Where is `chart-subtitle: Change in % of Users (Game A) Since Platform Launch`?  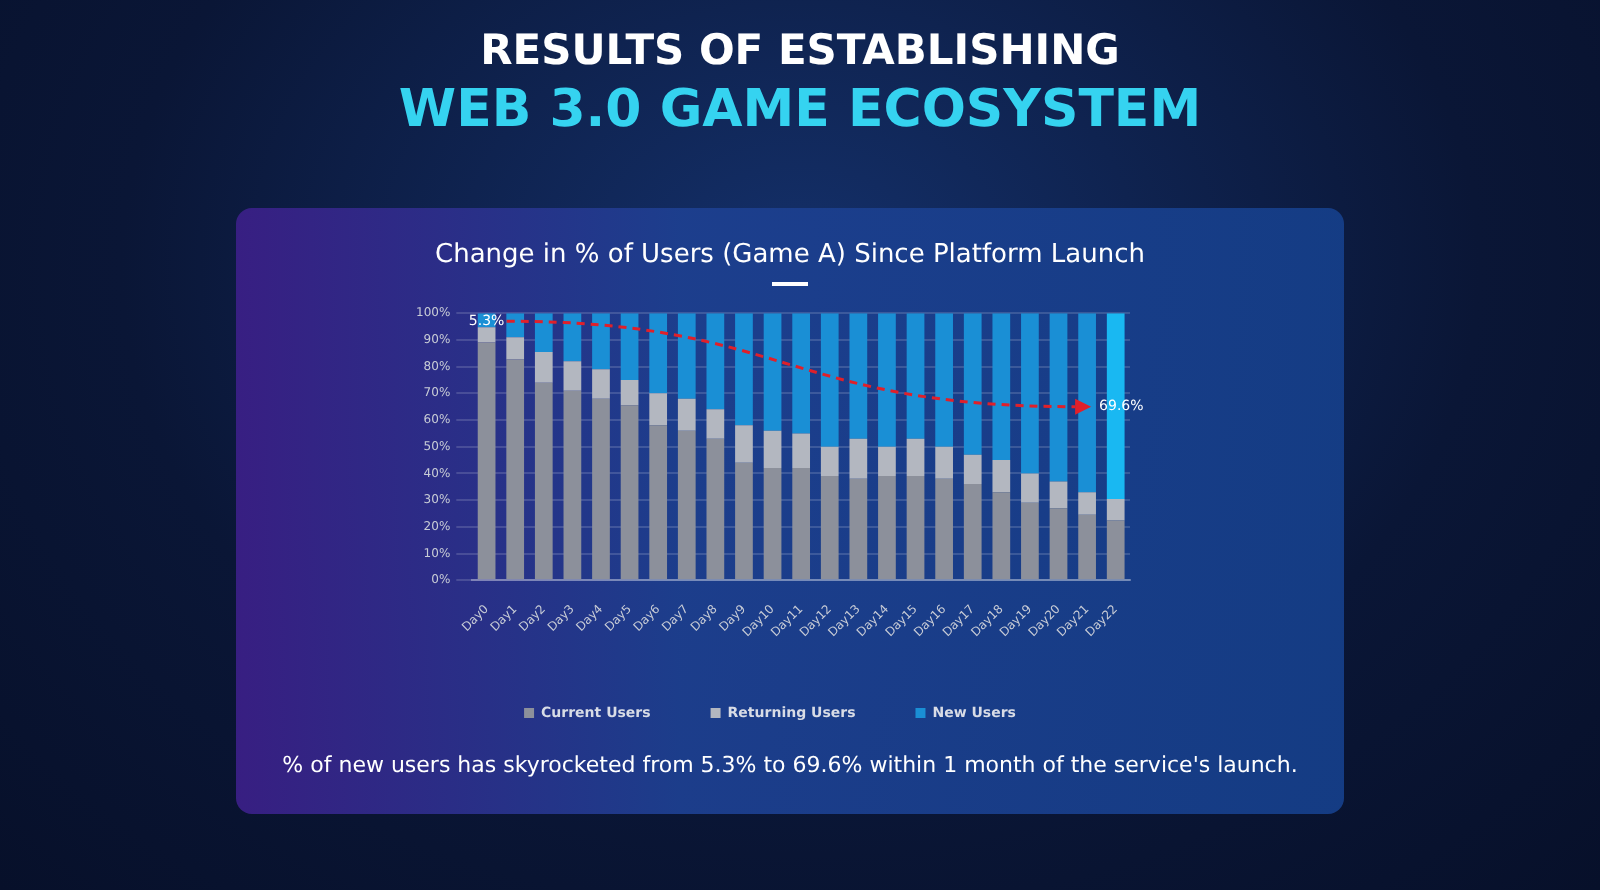 chart-subtitle: Change in % of Users (Game A) Since Platform Launch is located at coordinates (790, 255).